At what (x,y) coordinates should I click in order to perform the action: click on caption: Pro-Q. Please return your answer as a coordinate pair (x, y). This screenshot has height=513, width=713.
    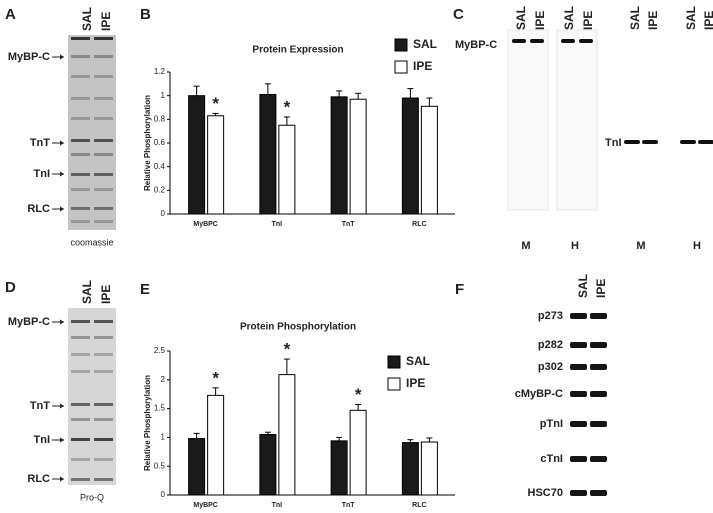
    Looking at the image, I should click on (92, 497).